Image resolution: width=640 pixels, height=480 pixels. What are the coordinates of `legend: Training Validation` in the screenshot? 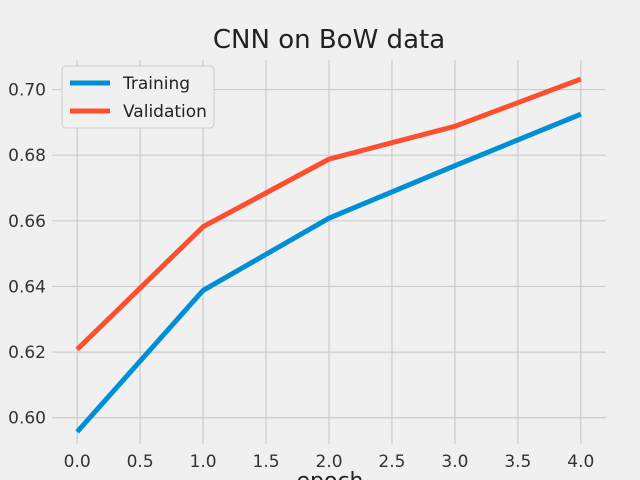 It's located at (138, 97).